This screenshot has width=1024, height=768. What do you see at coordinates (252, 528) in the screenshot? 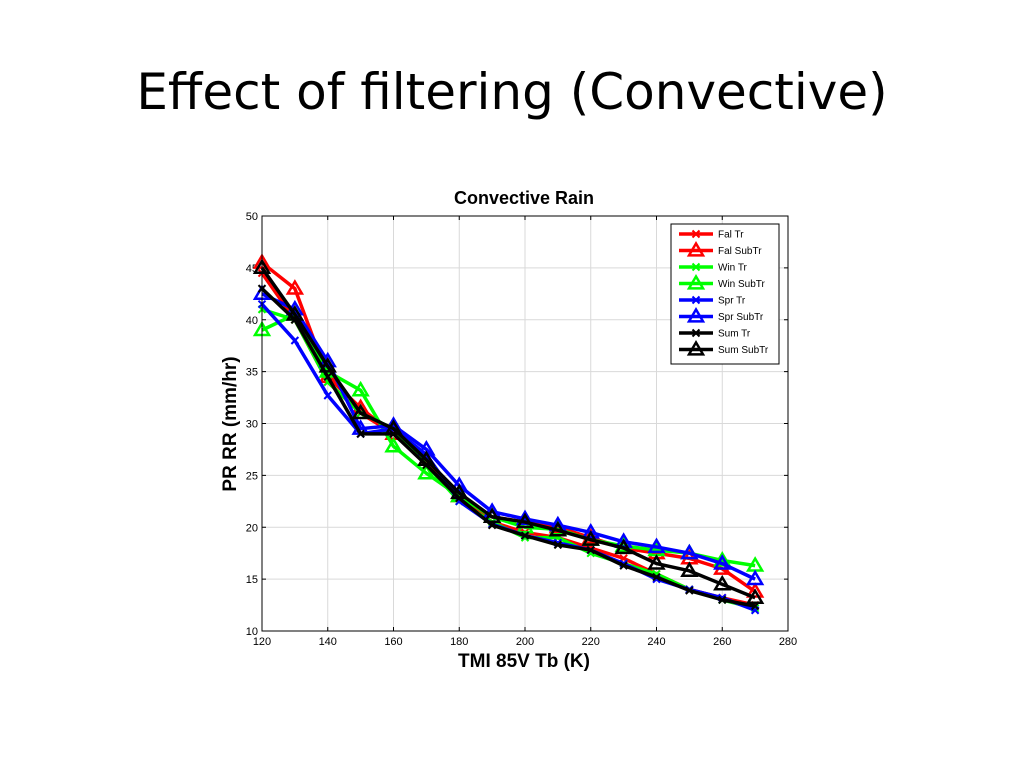
I see `y-tick-label: 20` at bounding box center [252, 528].